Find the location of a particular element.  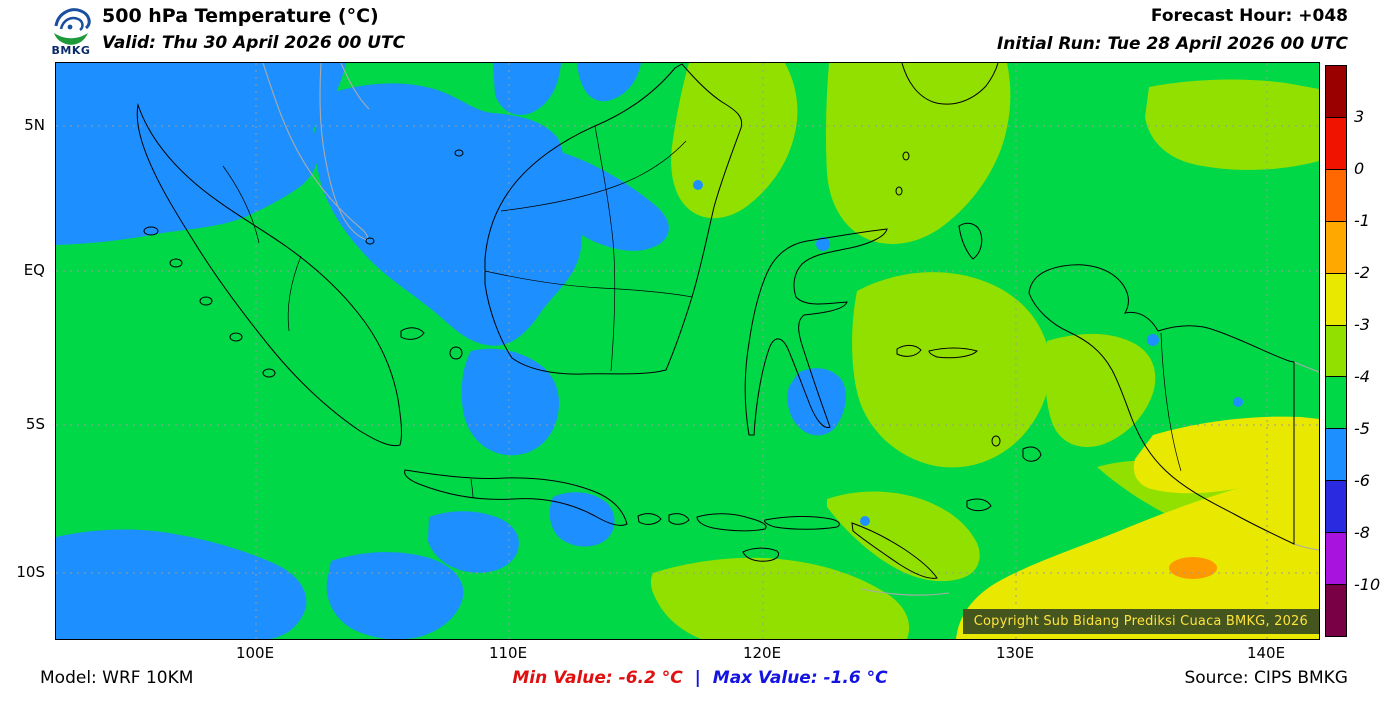

model-label: Model: WRF 10KM is located at coordinates (117, 678).